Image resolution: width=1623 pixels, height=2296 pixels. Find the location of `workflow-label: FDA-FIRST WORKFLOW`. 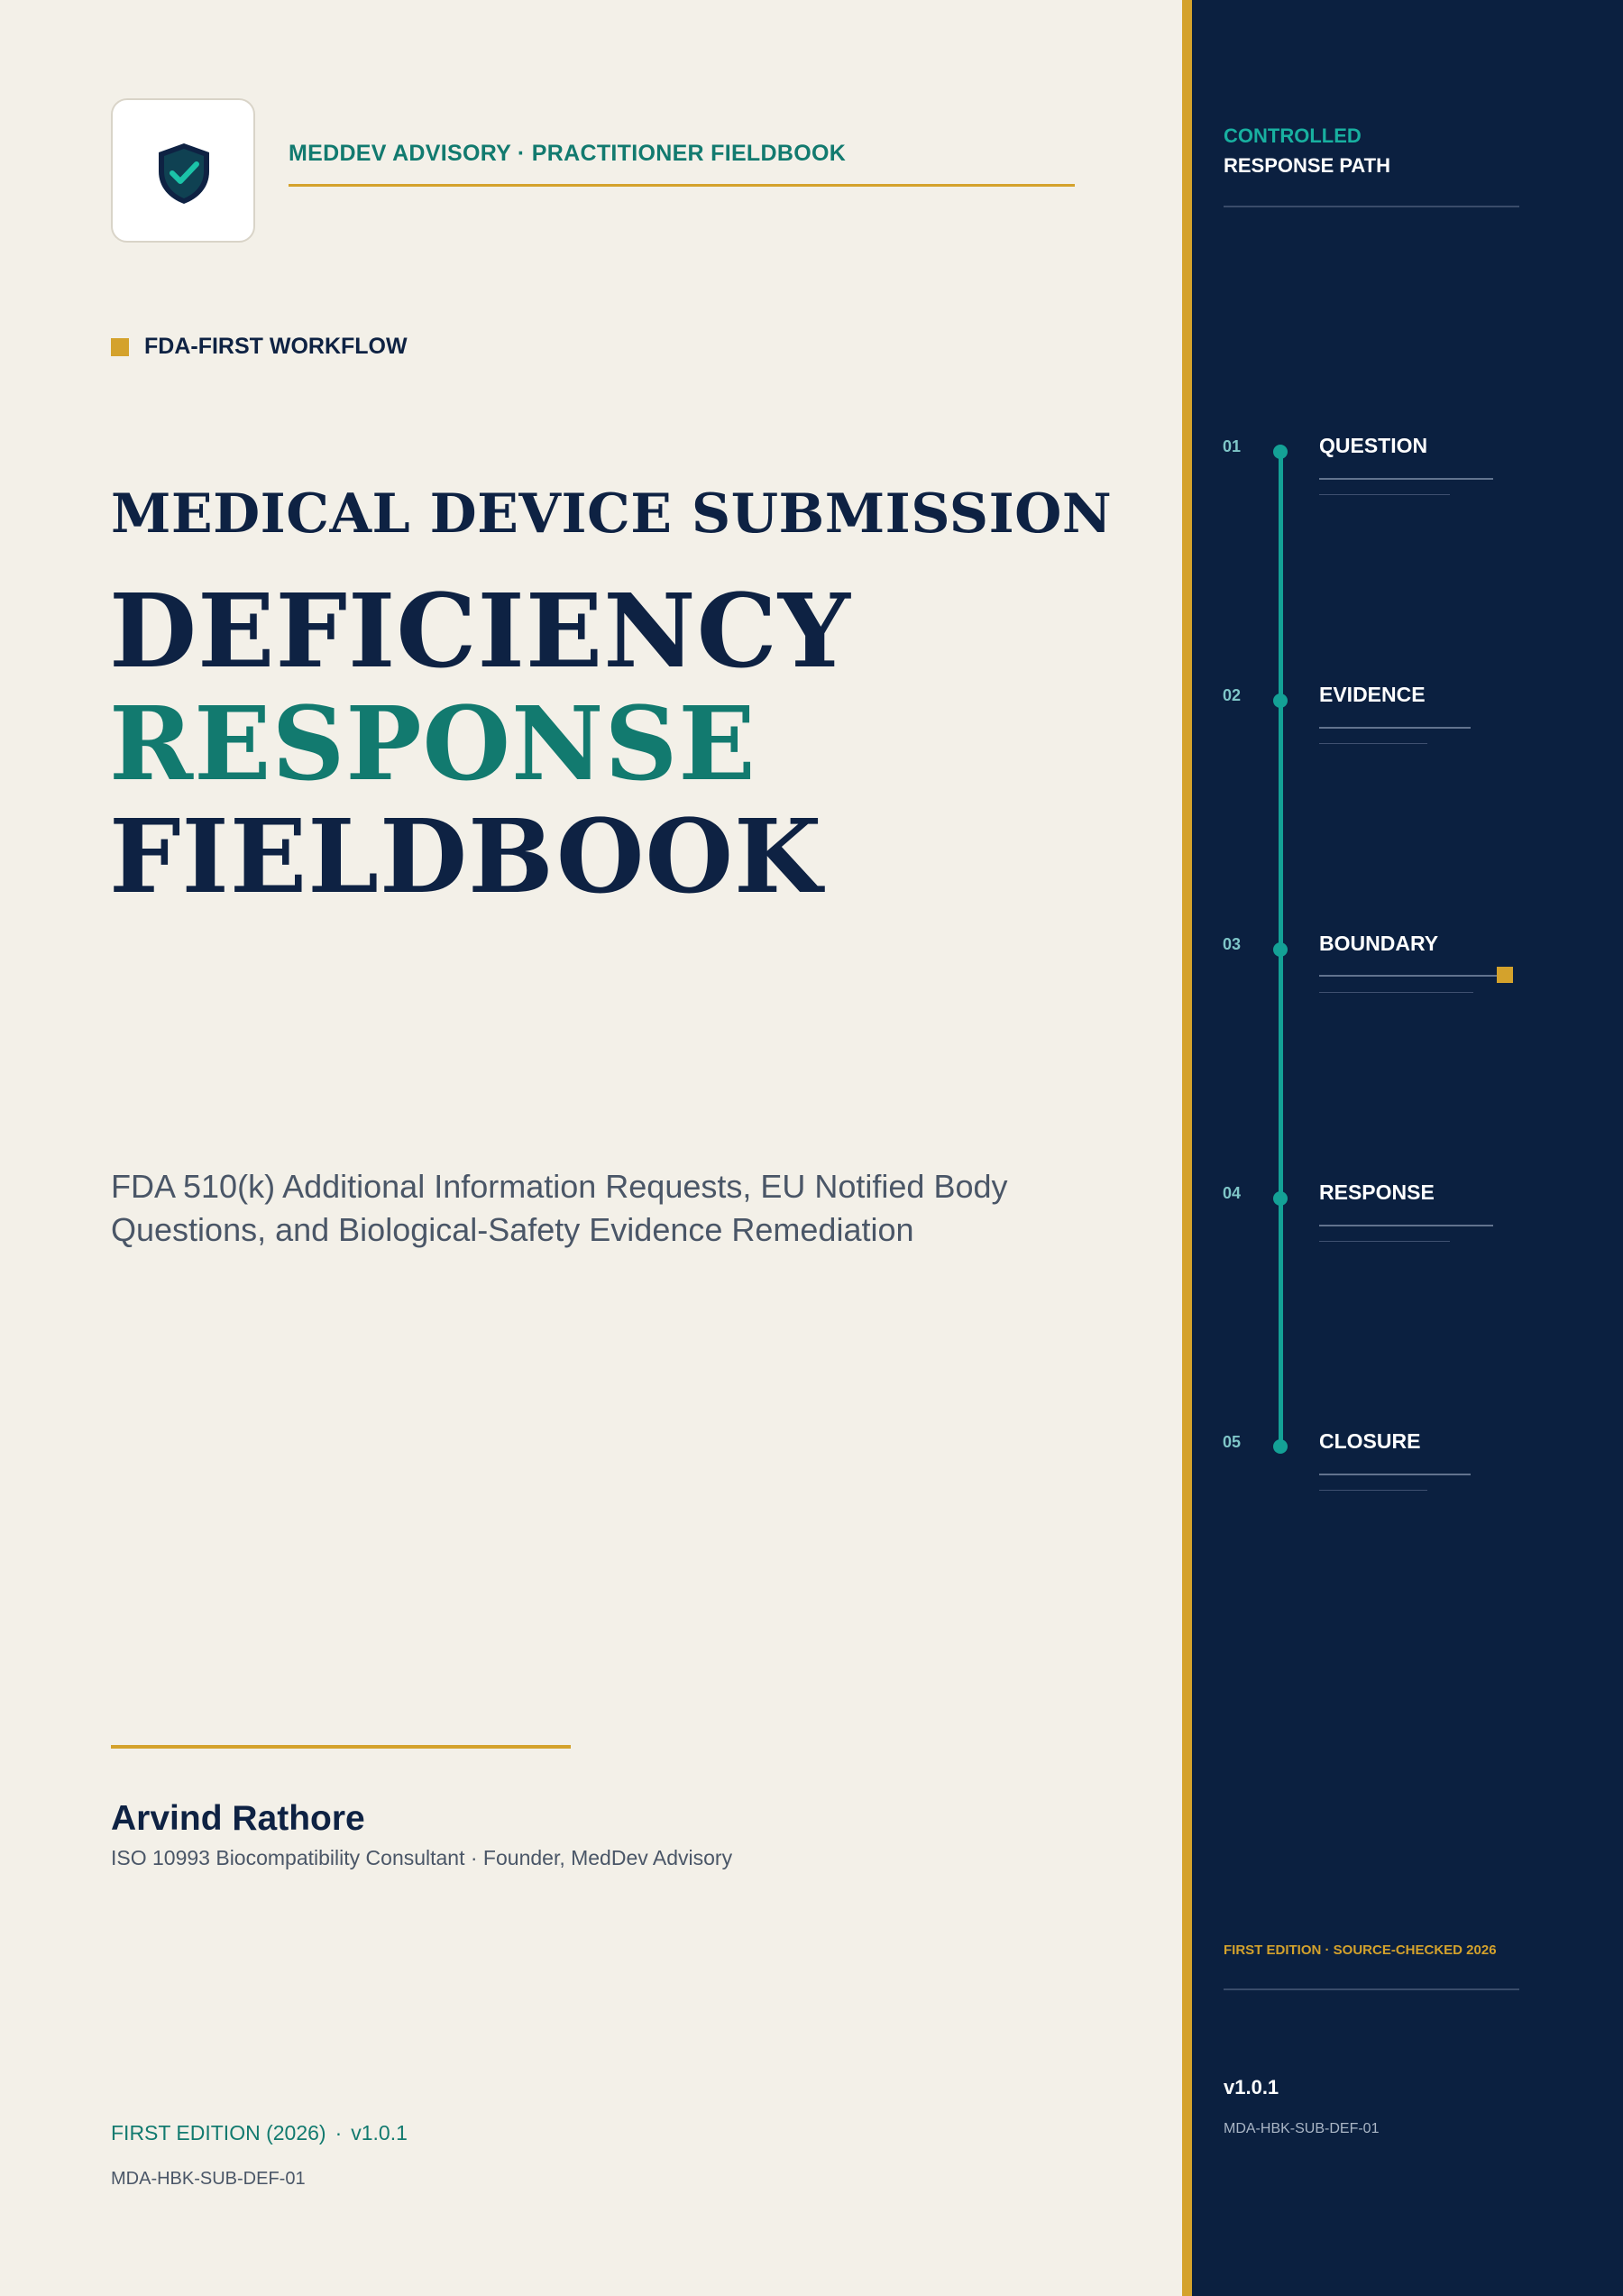

workflow-label: FDA-FIRST WORKFLOW is located at coordinates (276, 346).